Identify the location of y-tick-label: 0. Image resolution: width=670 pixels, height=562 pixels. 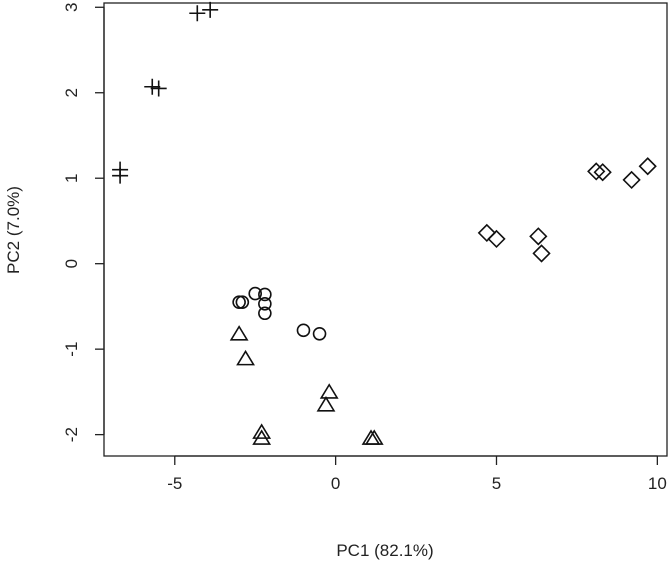
(71, 263).